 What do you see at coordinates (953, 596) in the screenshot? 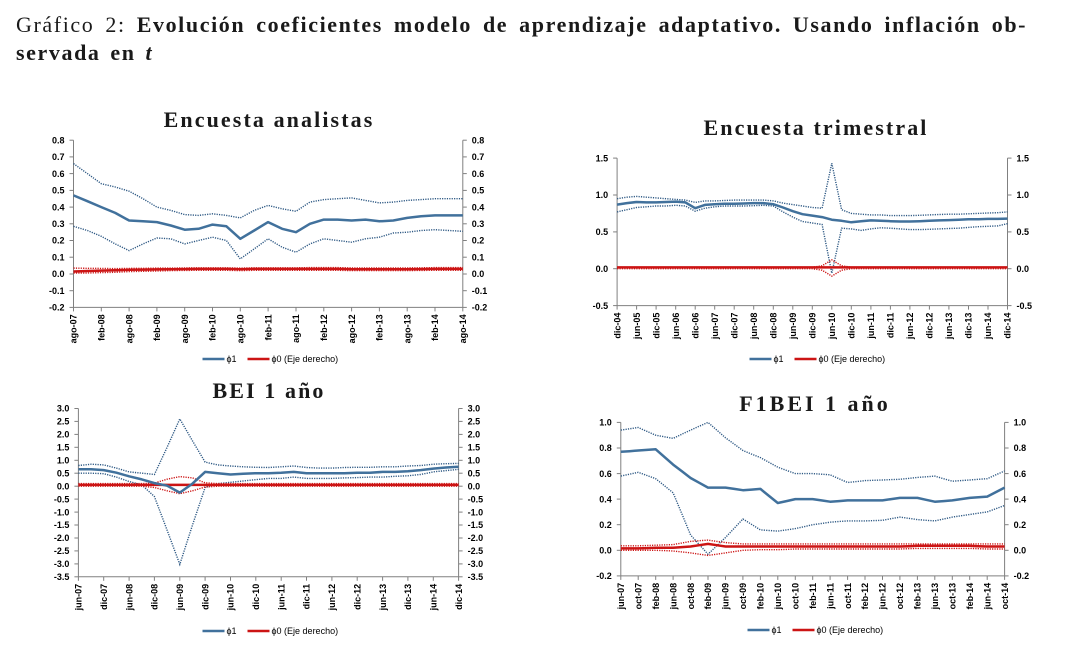
I see `svg-text: oct-13` at bounding box center [953, 596].